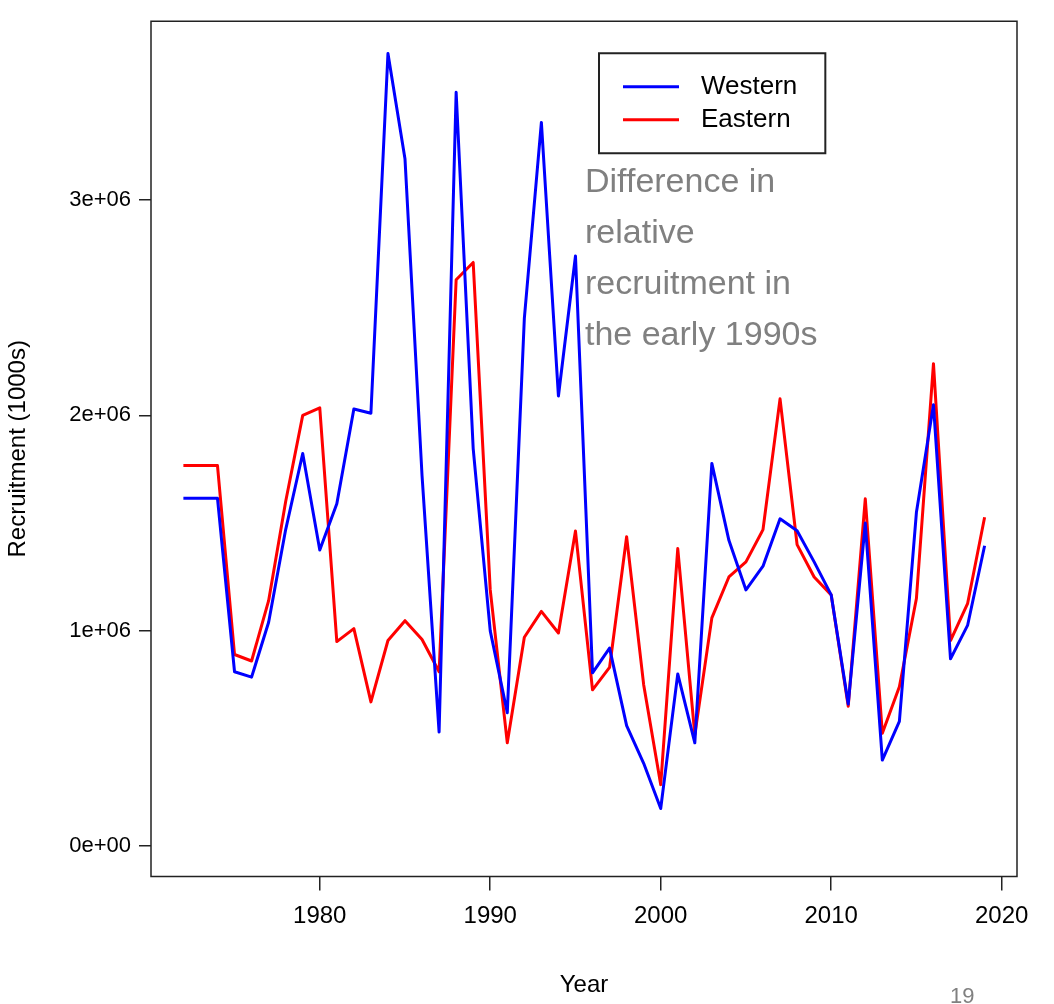 Image resolution: width=1054 pixels, height=1004 pixels. Describe the element at coordinates (1001, 915) in the screenshot. I see `x-tick-label: 2020` at that location.